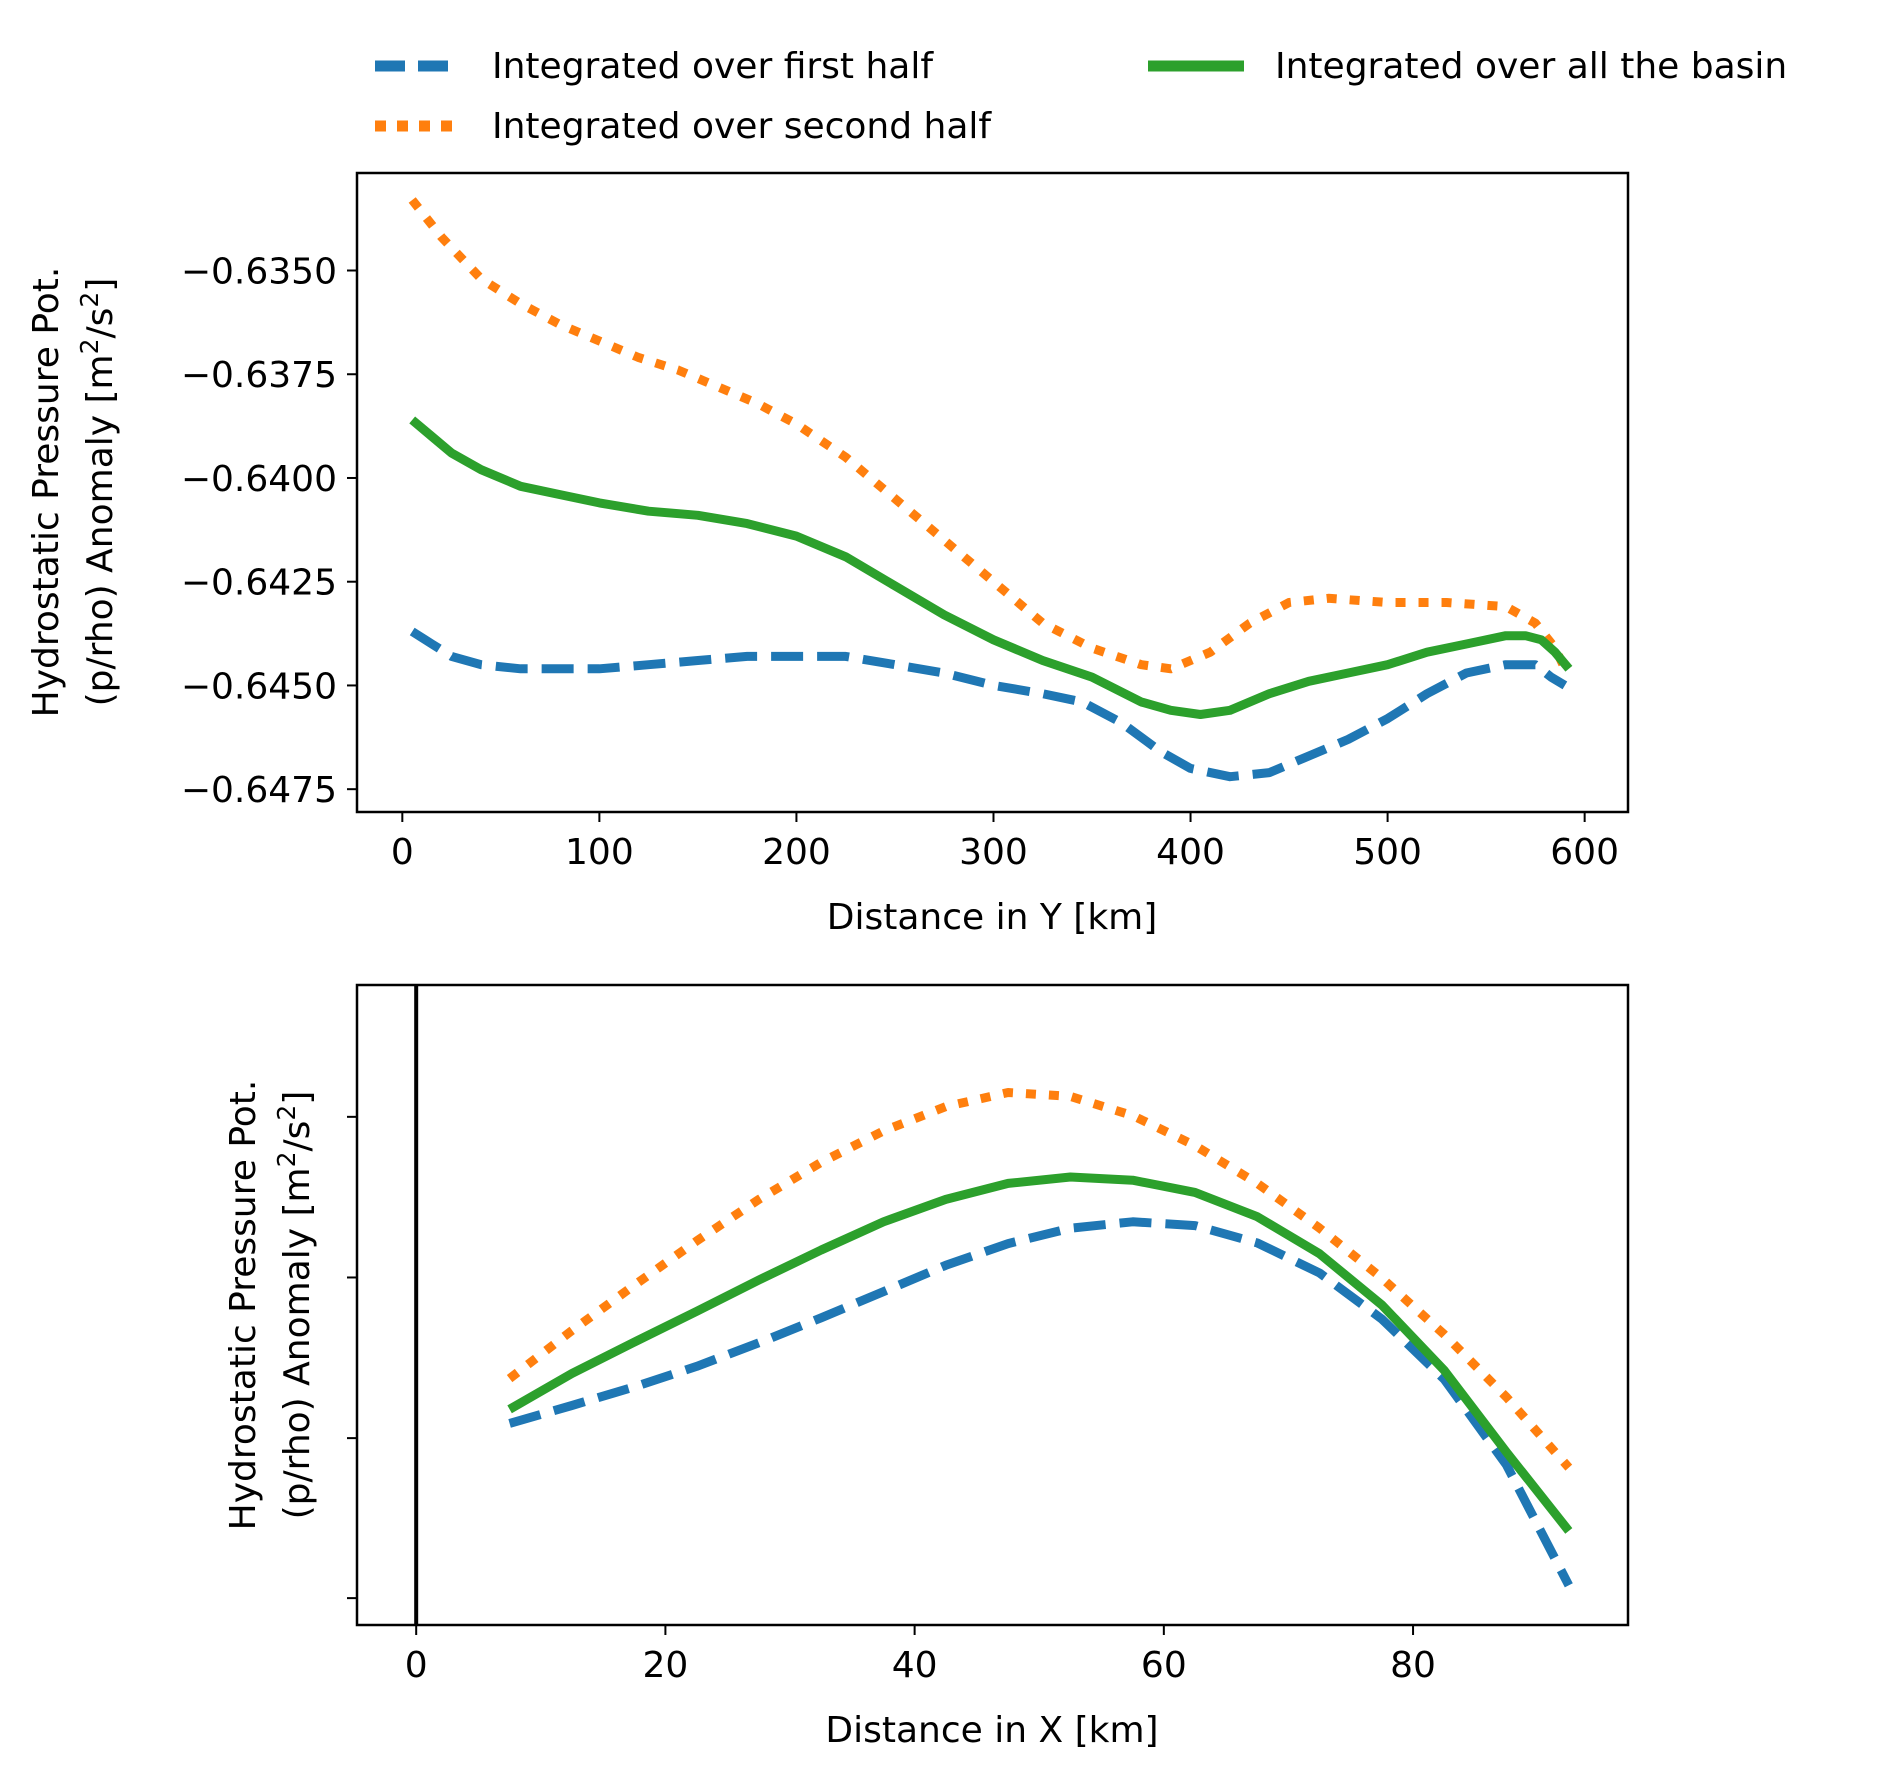 This screenshot has height=1770, width=1903. What do you see at coordinates (259, 479) in the screenshot?
I see `top-y-tick-label: −0.6400` at bounding box center [259, 479].